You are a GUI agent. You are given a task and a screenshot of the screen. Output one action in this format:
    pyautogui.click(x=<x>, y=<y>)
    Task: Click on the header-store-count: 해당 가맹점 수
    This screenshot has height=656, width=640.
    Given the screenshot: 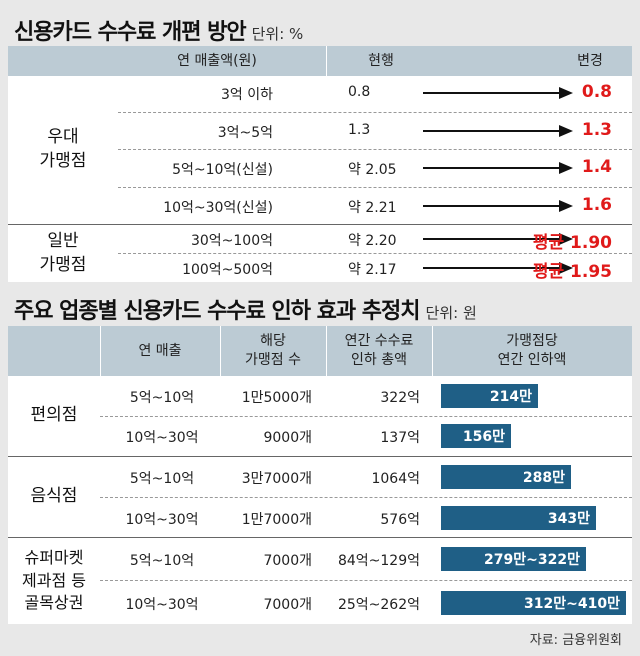 What is the action you would take?
    pyautogui.click(x=273, y=350)
    